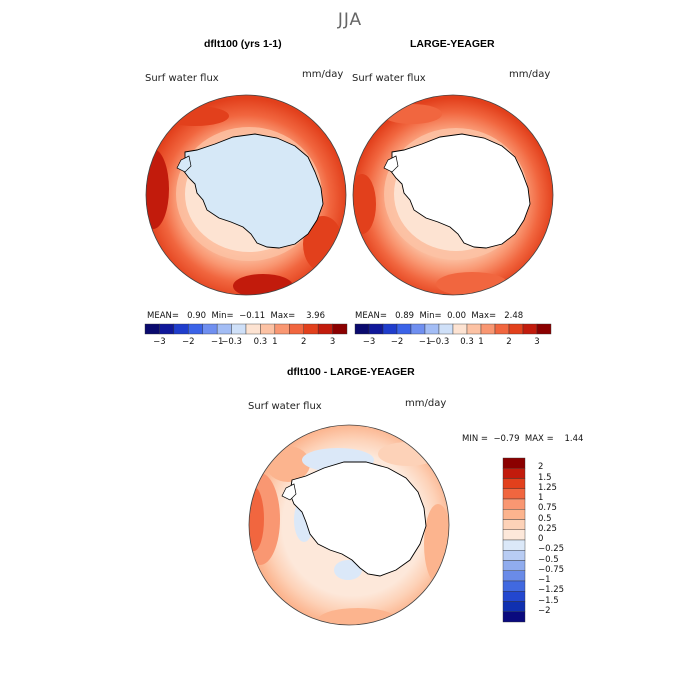 This screenshot has height=700, width=700. What do you see at coordinates (285, 406) in the screenshot?
I see `diff-panel-variable: Surf water flux` at bounding box center [285, 406].